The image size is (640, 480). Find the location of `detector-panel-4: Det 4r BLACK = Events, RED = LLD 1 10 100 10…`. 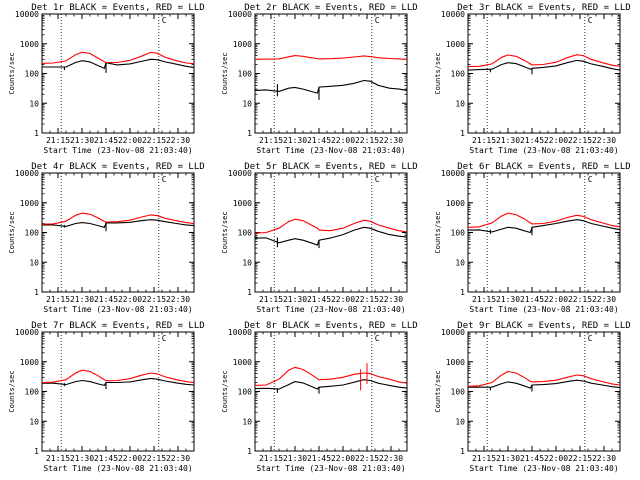

detector-panel-4: Det 4r BLACK = Events, RED = LLD 1 10 100 10… is located at coordinates (106, 238).